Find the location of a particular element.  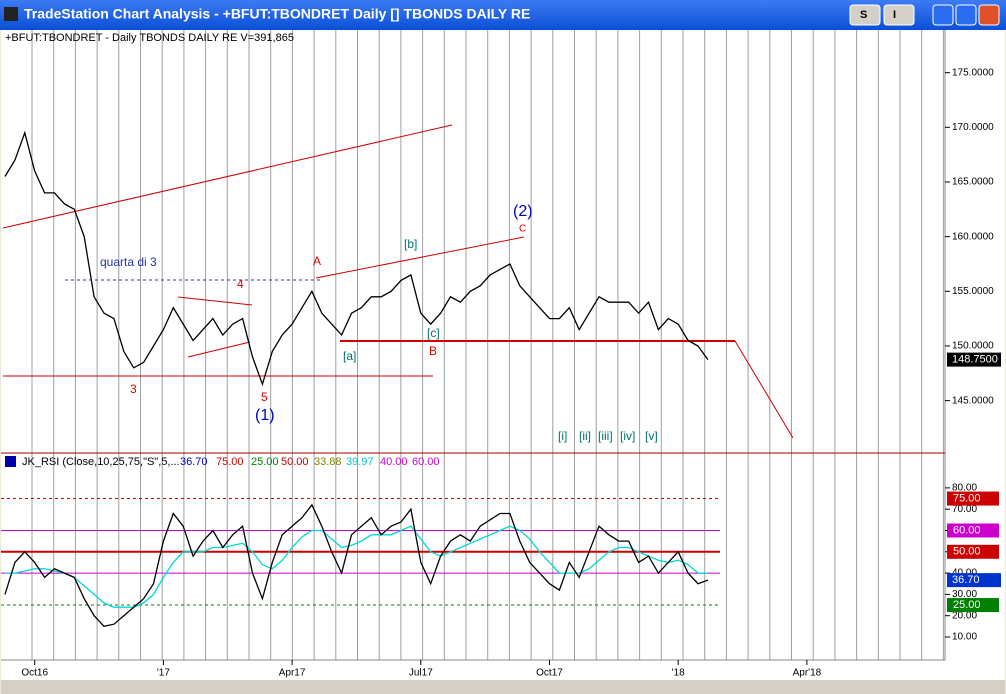

annotation: C is located at coordinates (522, 229).